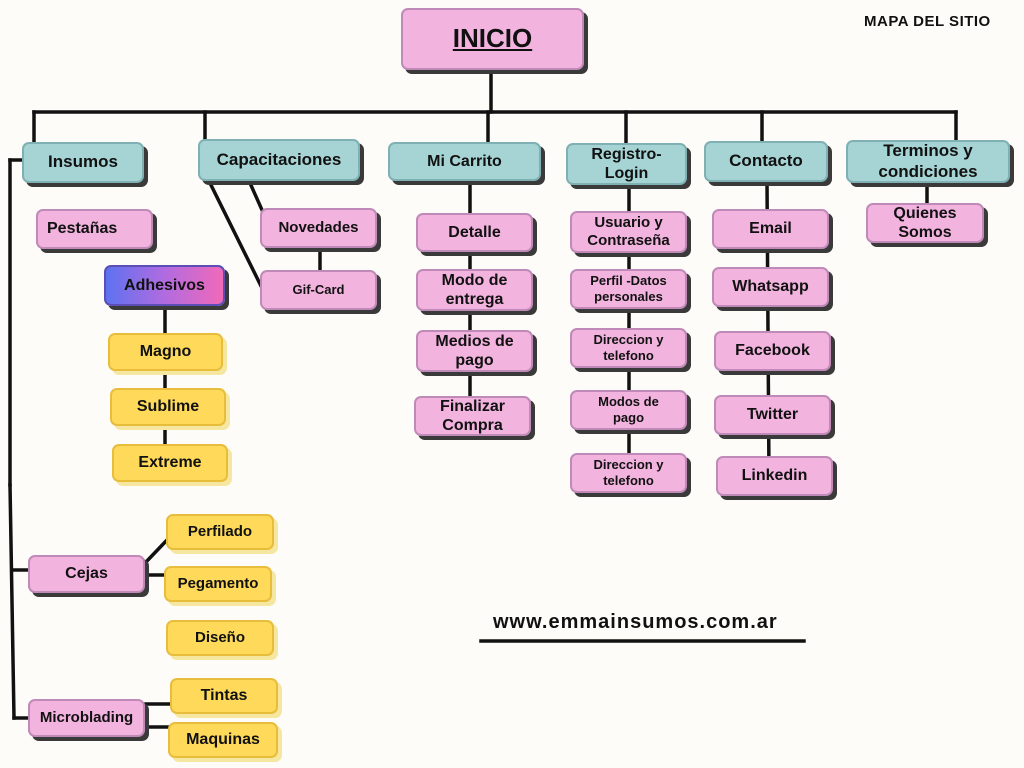  What do you see at coordinates (170, 463) in the screenshot?
I see `node-extreme: Extreme` at bounding box center [170, 463].